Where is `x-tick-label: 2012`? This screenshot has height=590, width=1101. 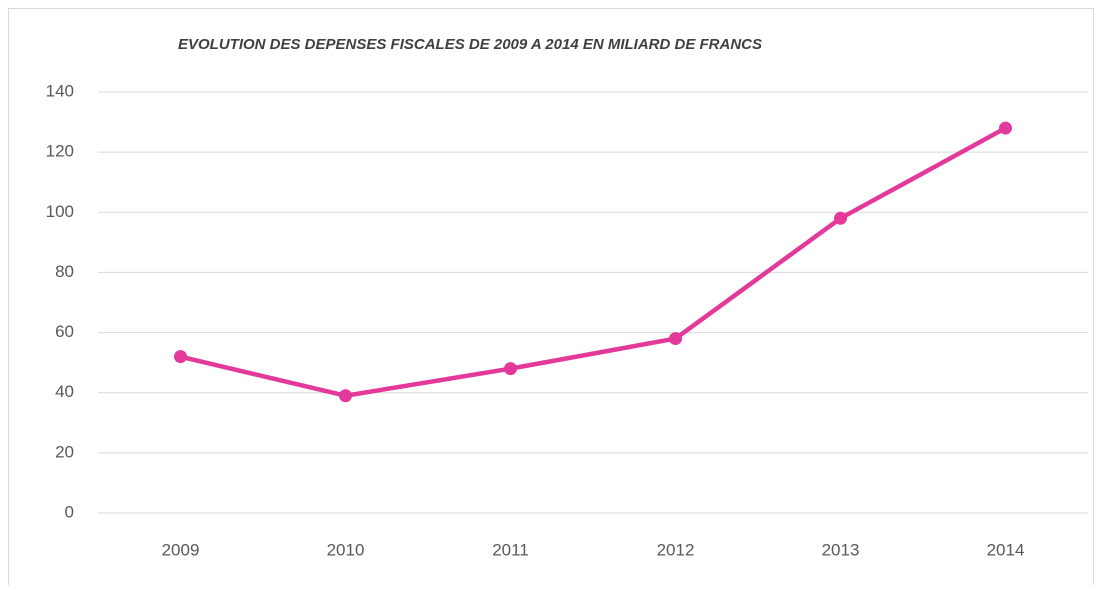
x-tick-label: 2012 is located at coordinates (676, 549).